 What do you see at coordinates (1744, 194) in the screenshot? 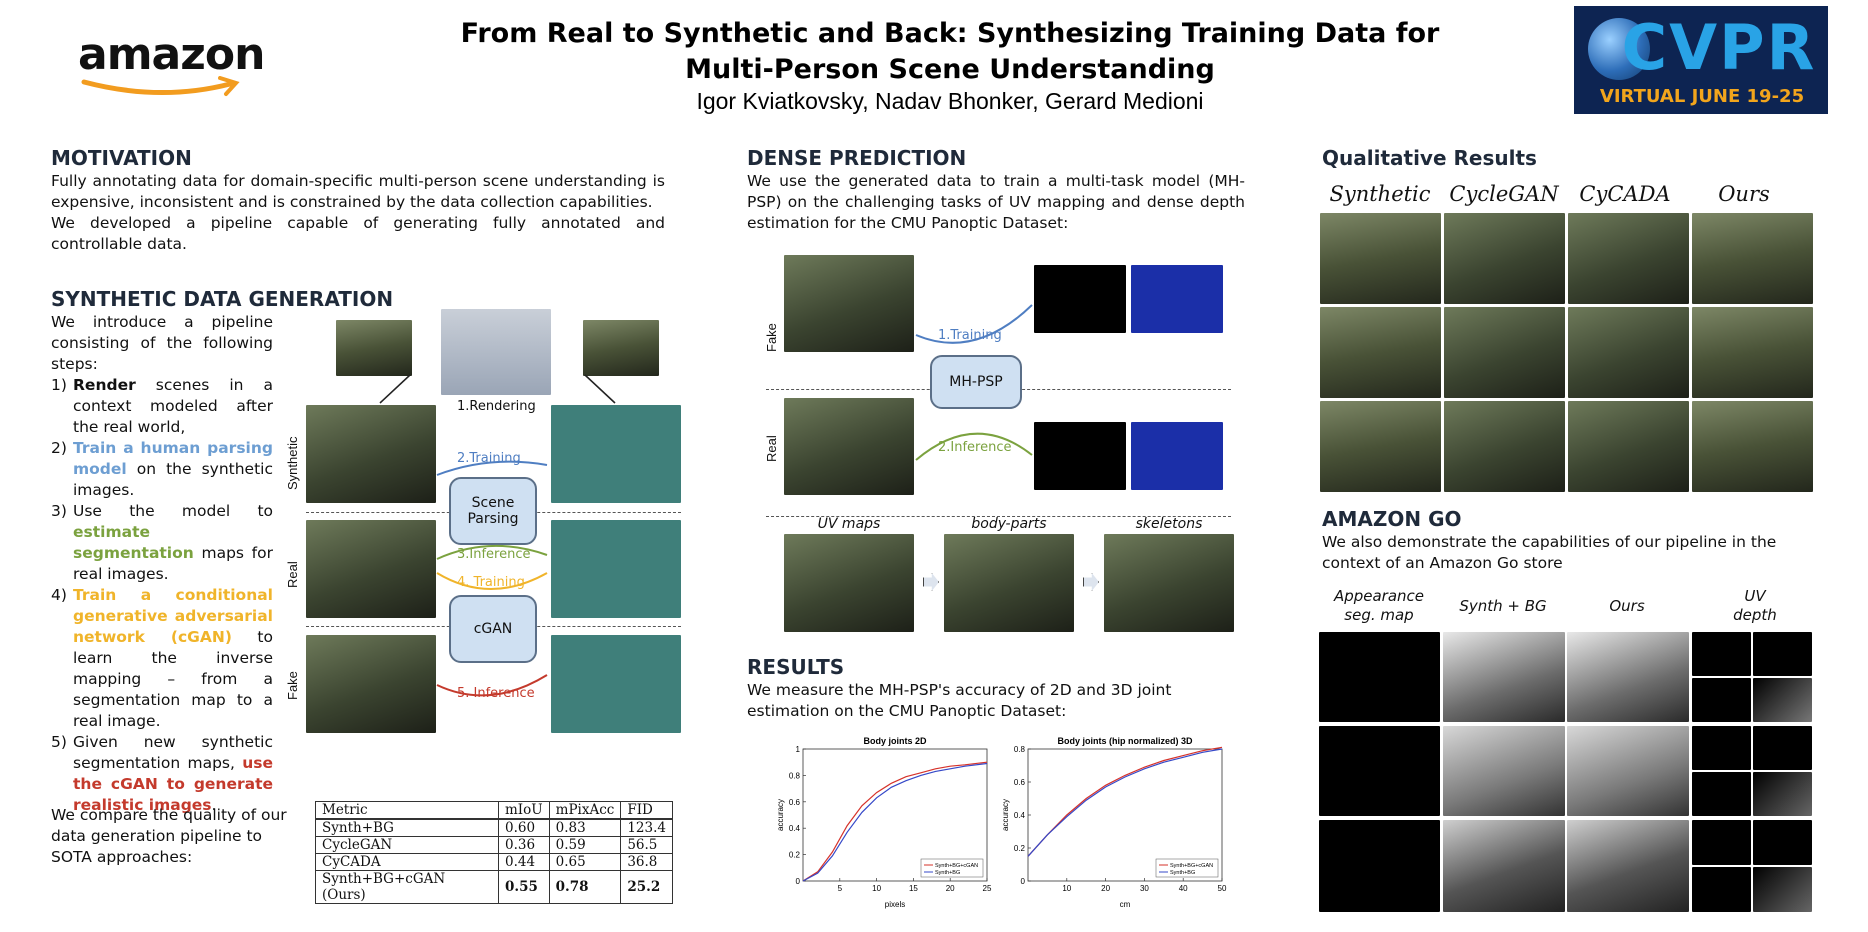
I see `qual-col-ours: Ours` at bounding box center [1744, 194].